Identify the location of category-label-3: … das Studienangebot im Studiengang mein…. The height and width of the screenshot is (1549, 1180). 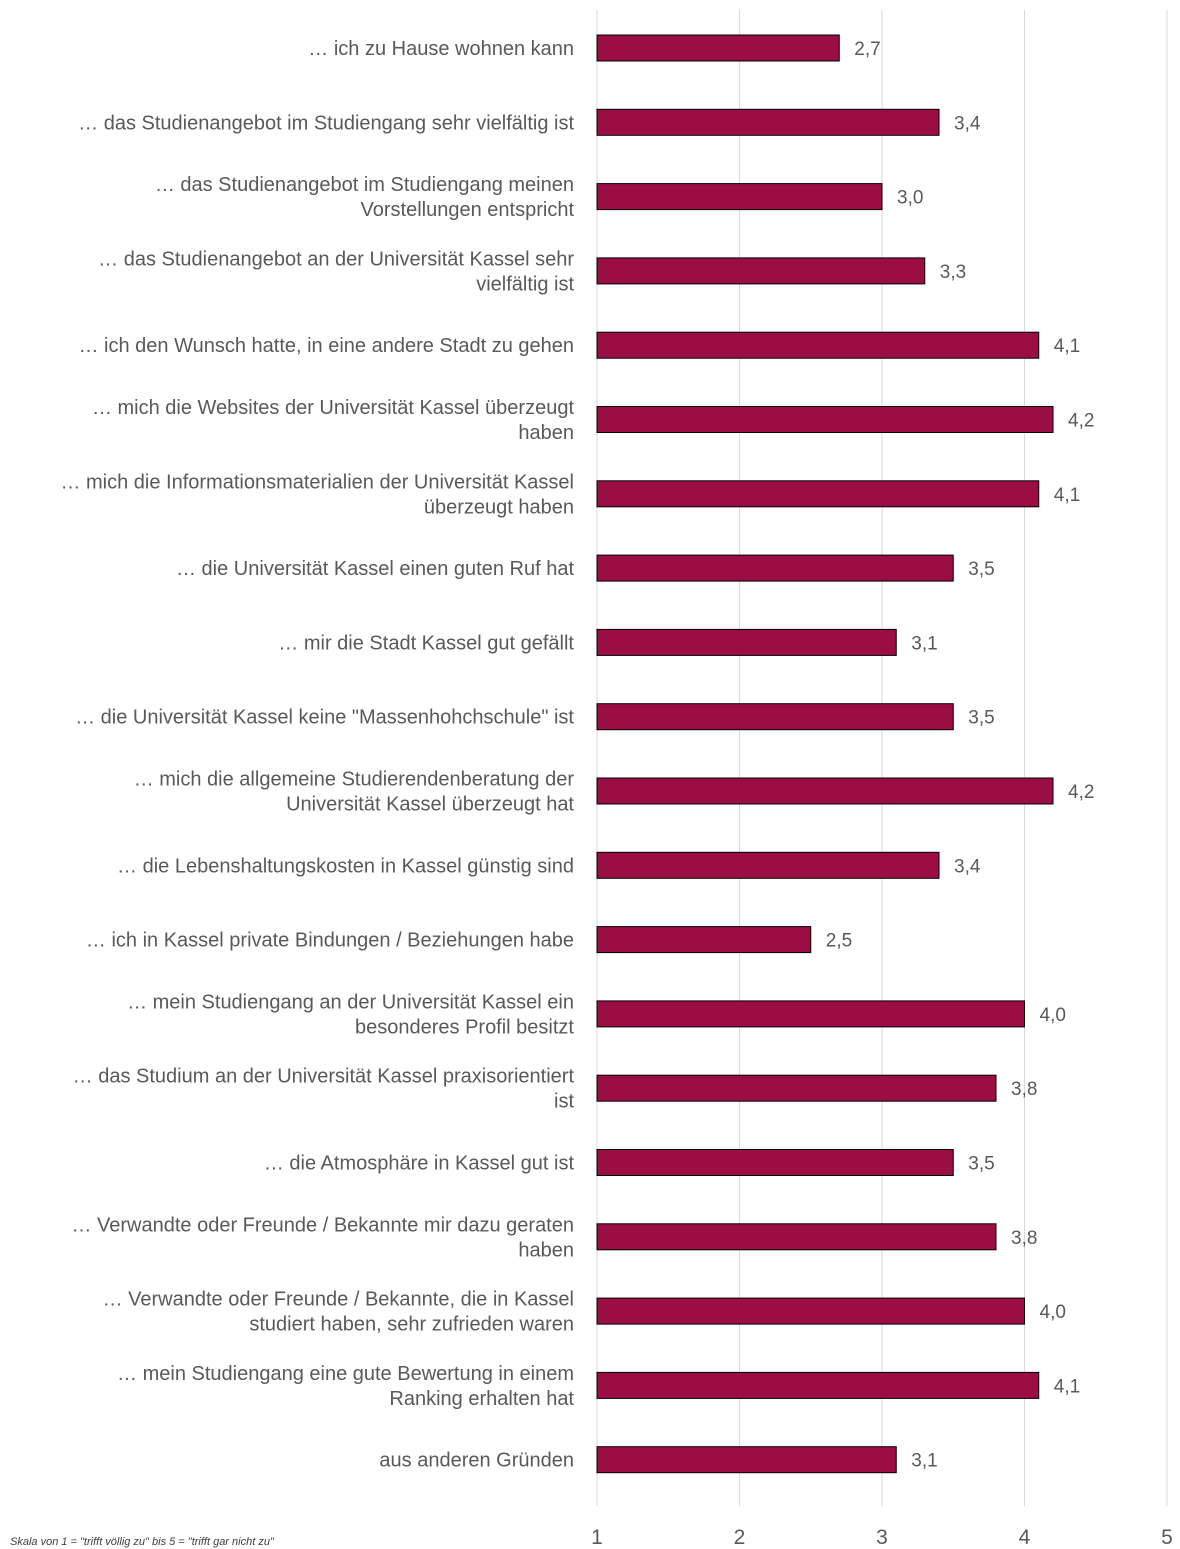
(365, 197).